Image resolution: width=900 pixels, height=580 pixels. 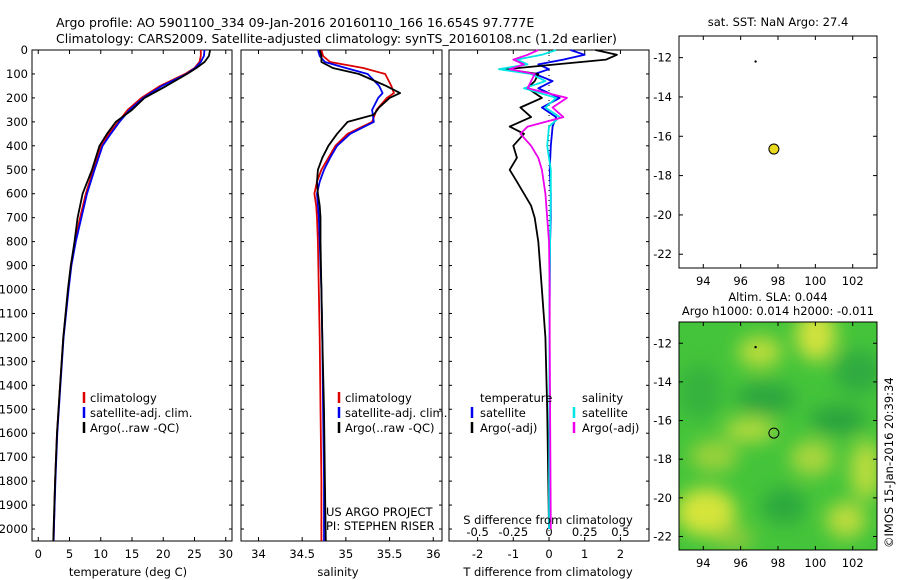 What do you see at coordinates (17, 74) in the screenshot?
I see `depth-tick-label: 100` at bounding box center [17, 74].